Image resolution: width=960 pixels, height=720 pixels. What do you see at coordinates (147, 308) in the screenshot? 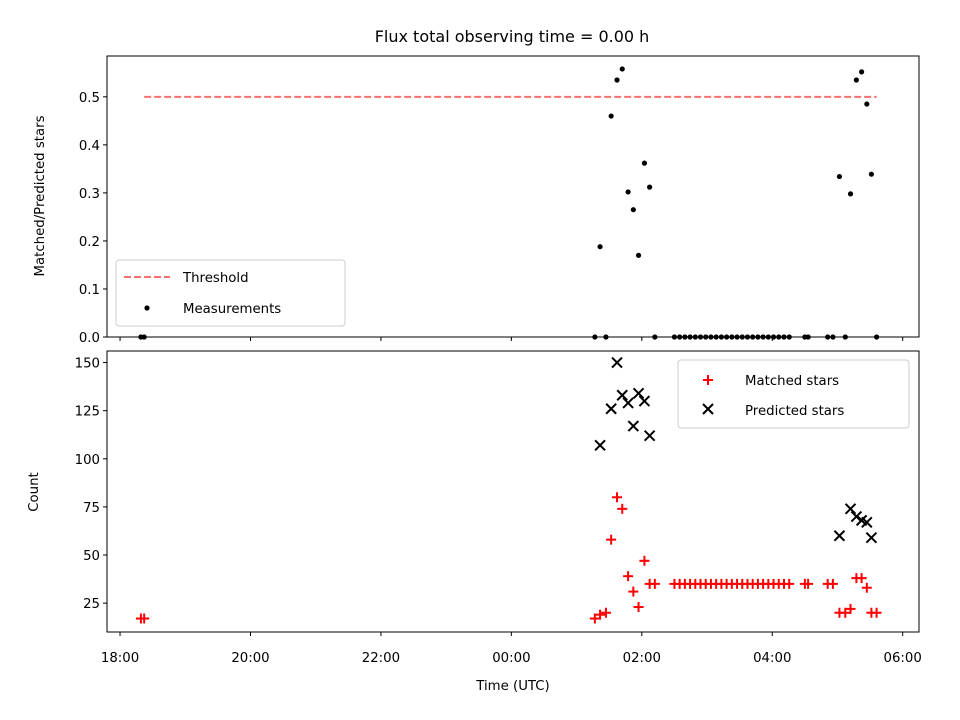
I see `legend-measurement-swatch` at bounding box center [147, 308].